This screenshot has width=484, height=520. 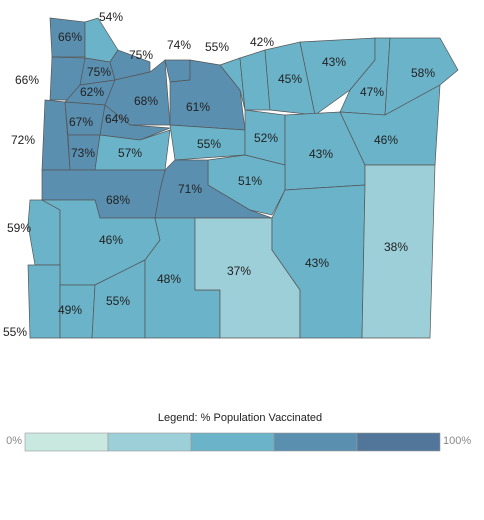 What do you see at coordinates (240, 418) in the screenshot?
I see `legend-title: Legend: % Population Vaccinated` at bounding box center [240, 418].